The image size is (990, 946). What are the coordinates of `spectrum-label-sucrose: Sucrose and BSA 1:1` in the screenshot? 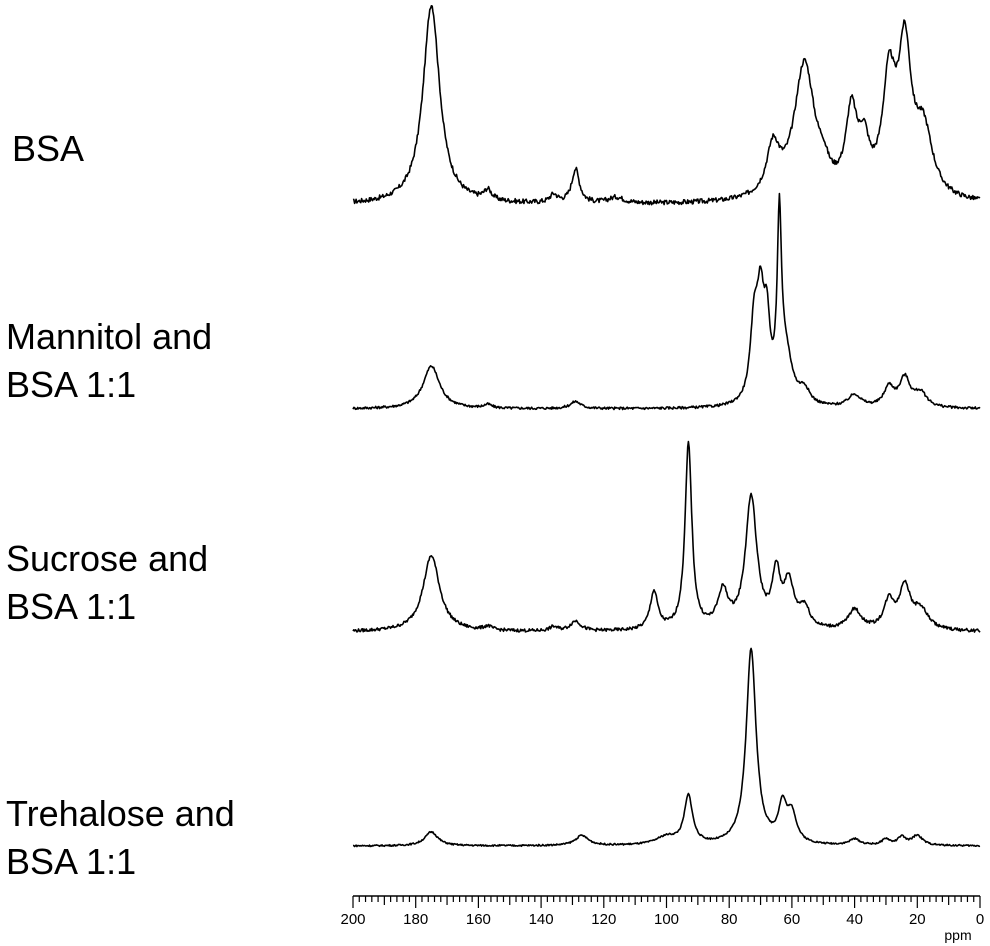 It's located at (107, 583).